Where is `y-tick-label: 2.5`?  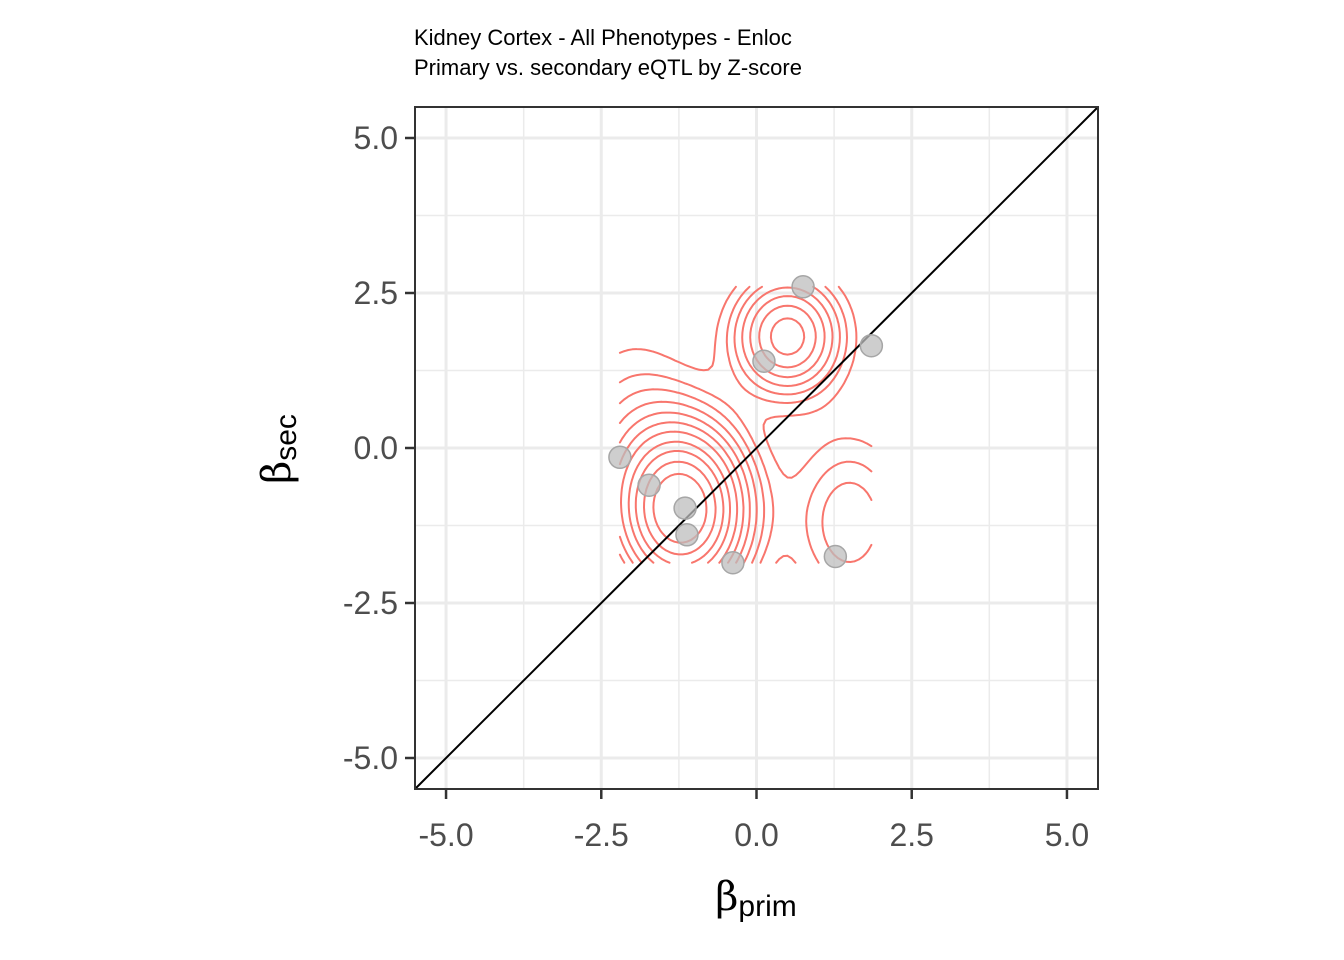 y-tick-label: 2.5 is located at coordinates (376, 293).